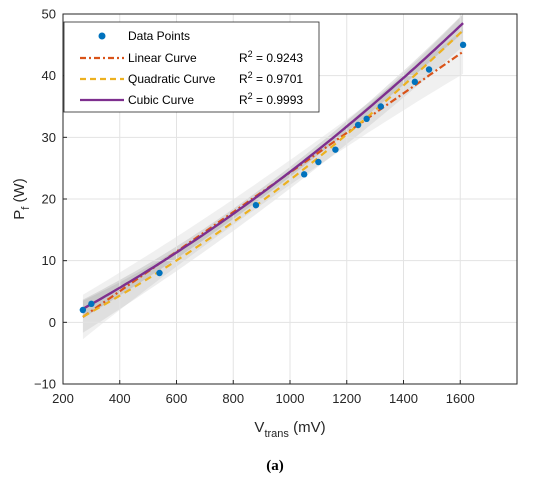  What do you see at coordinates (102, 36) in the screenshot?
I see `legend-marker-points` at bounding box center [102, 36].